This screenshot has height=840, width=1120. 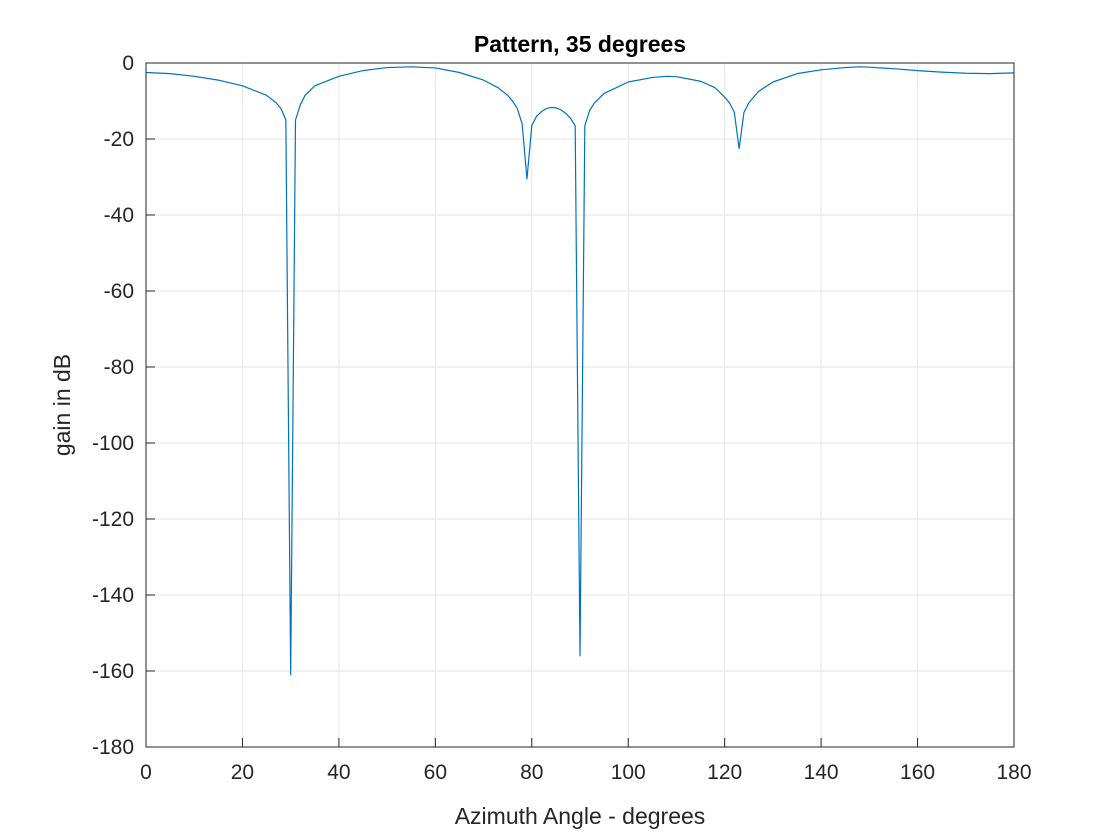 I want to click on y-tick-label: -100, so click(x=113, y=443).